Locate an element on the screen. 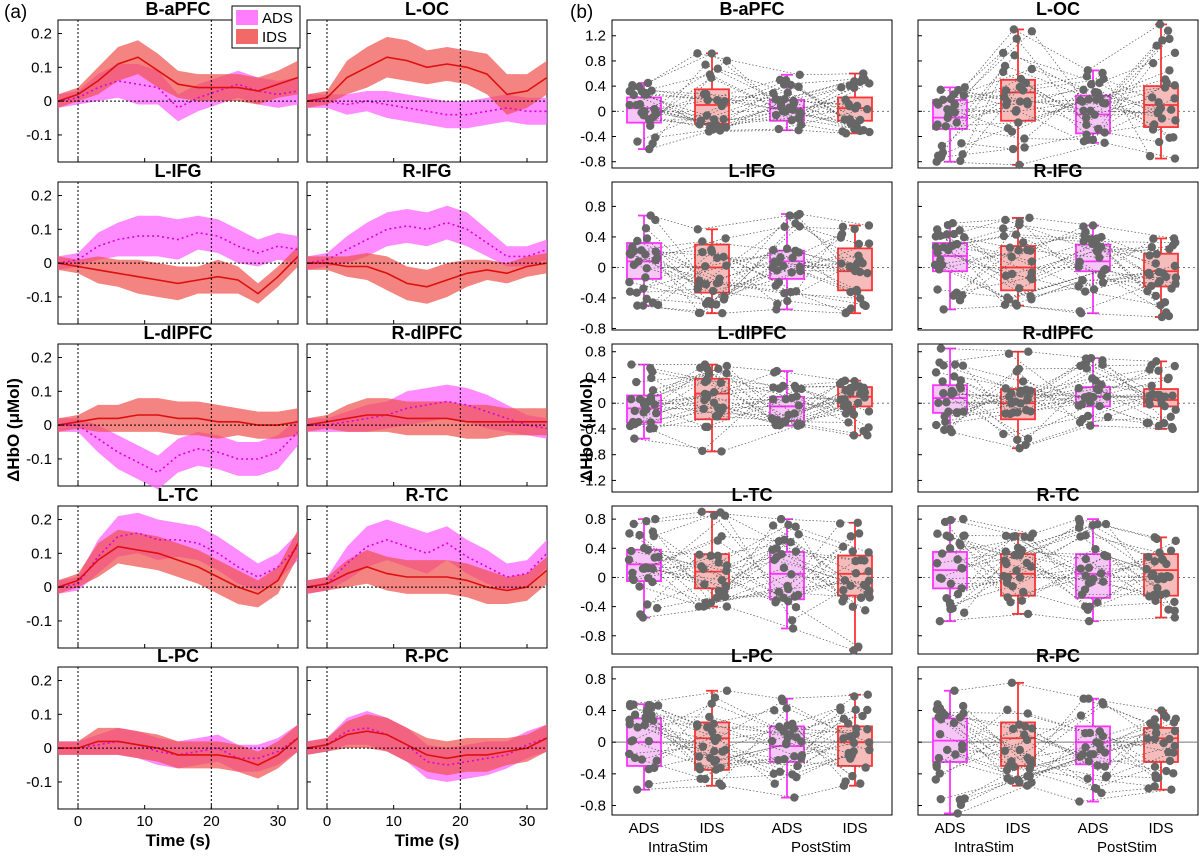 The width and height of the screenshot is (1200, 860). legend-ids-label: IDS is located at coordinates (274, 37).